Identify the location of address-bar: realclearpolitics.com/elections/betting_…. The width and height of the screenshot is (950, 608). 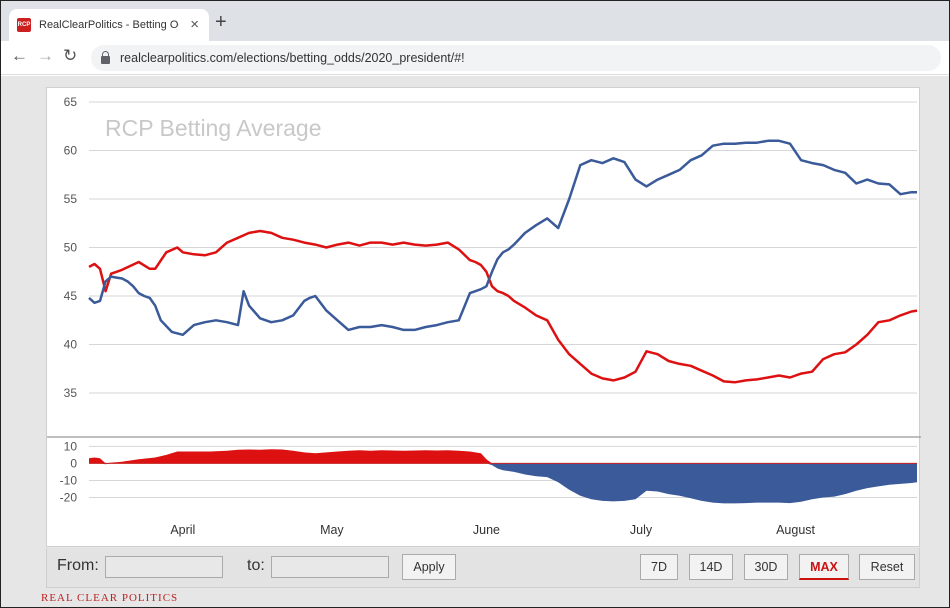
(516, 58).